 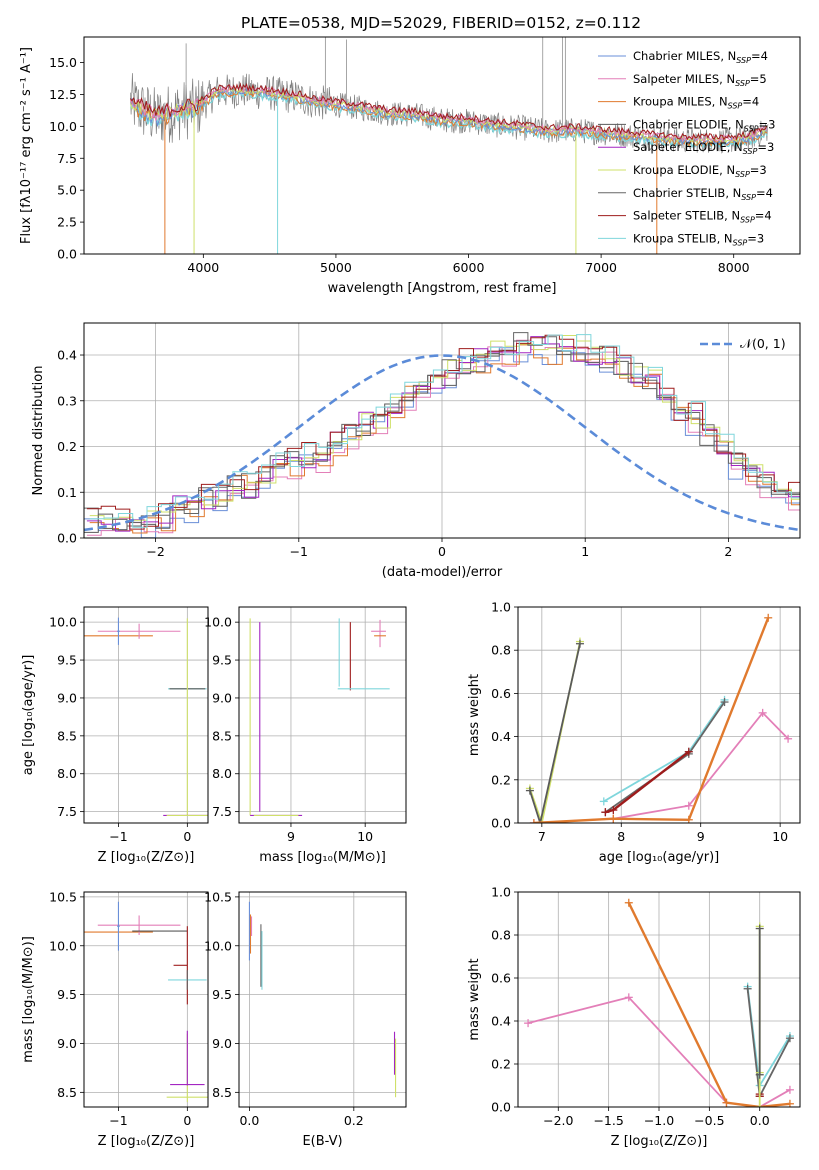 I want to click on series-line-kroupa_miles, so click(x=709, y=1004).